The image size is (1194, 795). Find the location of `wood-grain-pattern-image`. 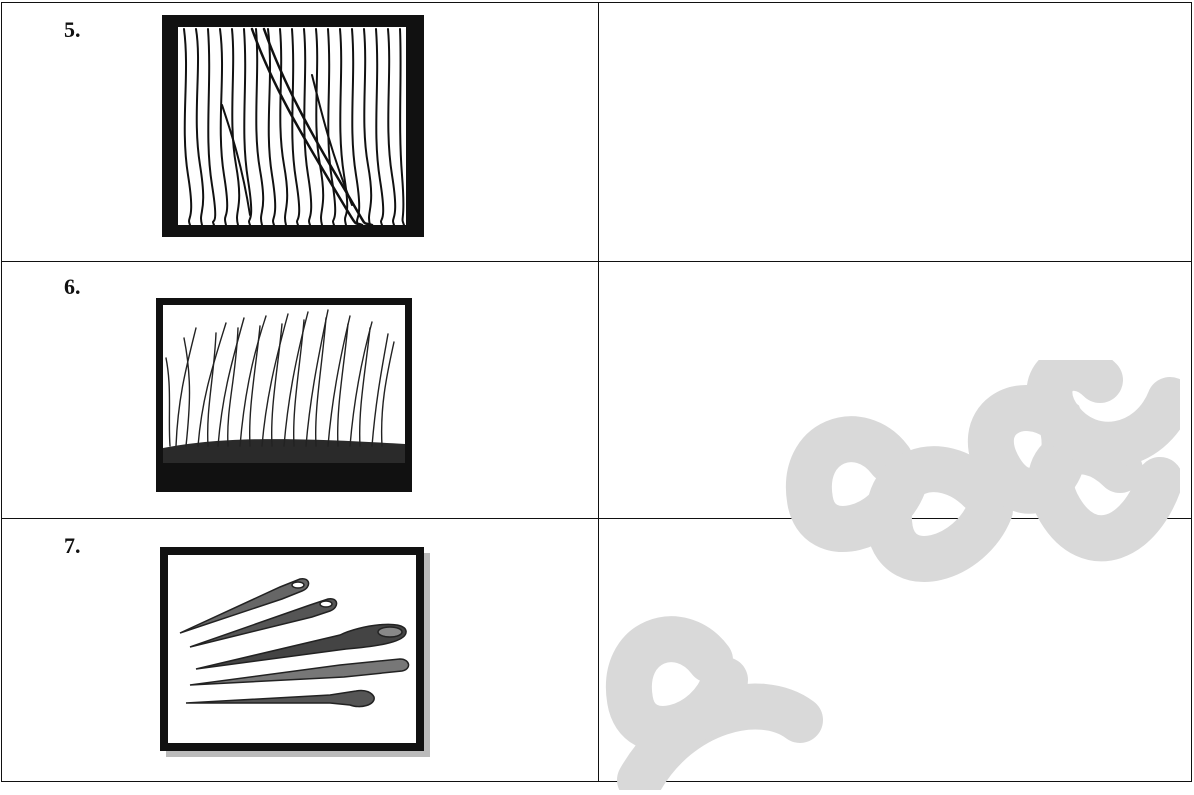

wood-grain-pattern-image is located at coordinates (293, 126).